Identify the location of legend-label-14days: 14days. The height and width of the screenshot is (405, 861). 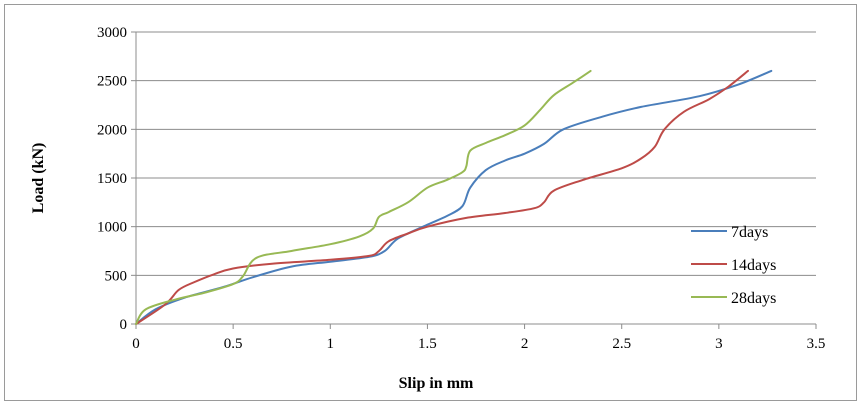
(753, 265).